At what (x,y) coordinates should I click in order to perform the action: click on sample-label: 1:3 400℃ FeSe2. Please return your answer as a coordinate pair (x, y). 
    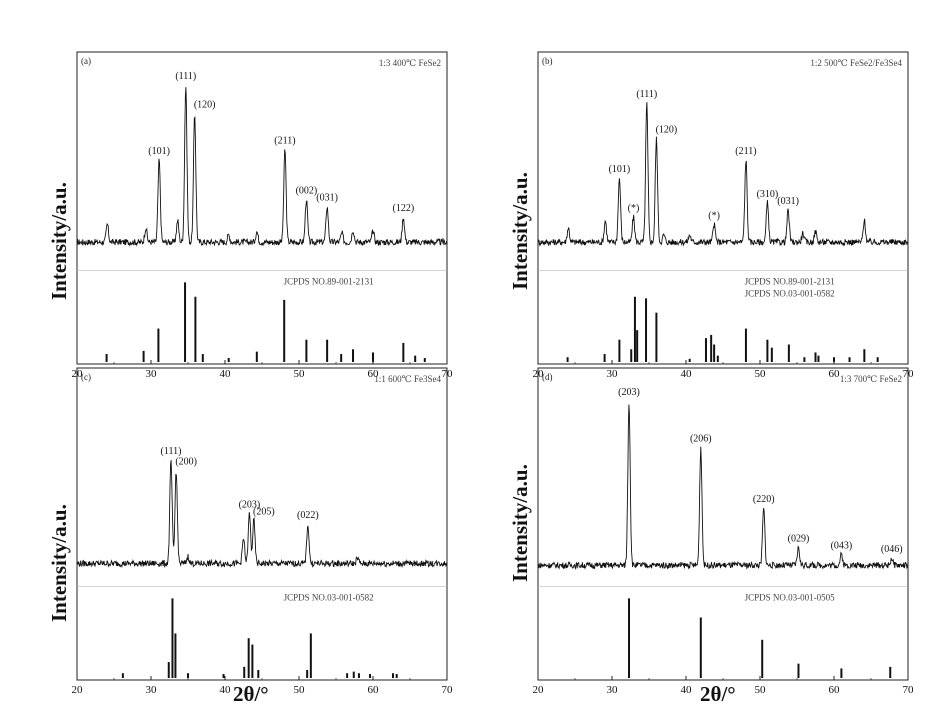
    Looking at the image, I should click on (410, 63).